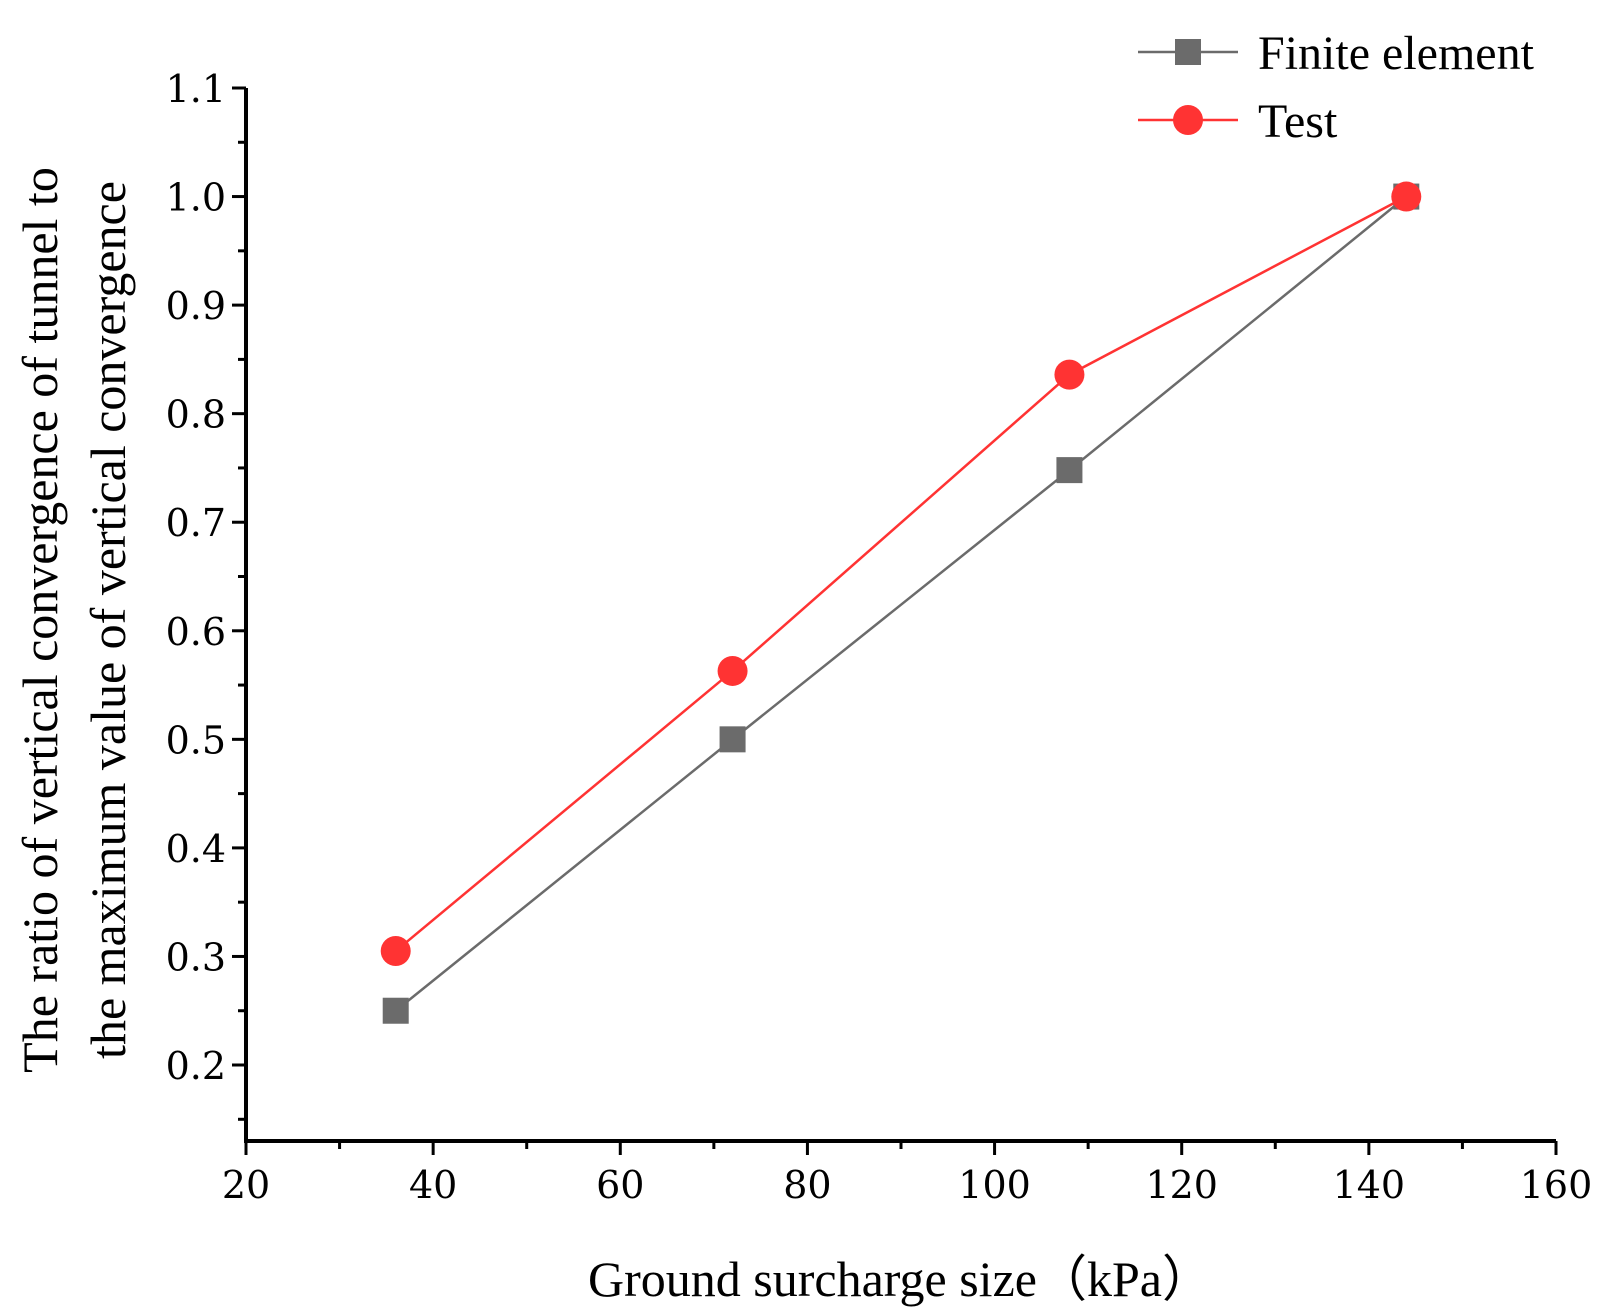 The image size is (1611, 1309). What do you see at coordinates (196, 198) in the screenshot?
I see `y-tick-label: 1.0` at bounding box center [196, 198].